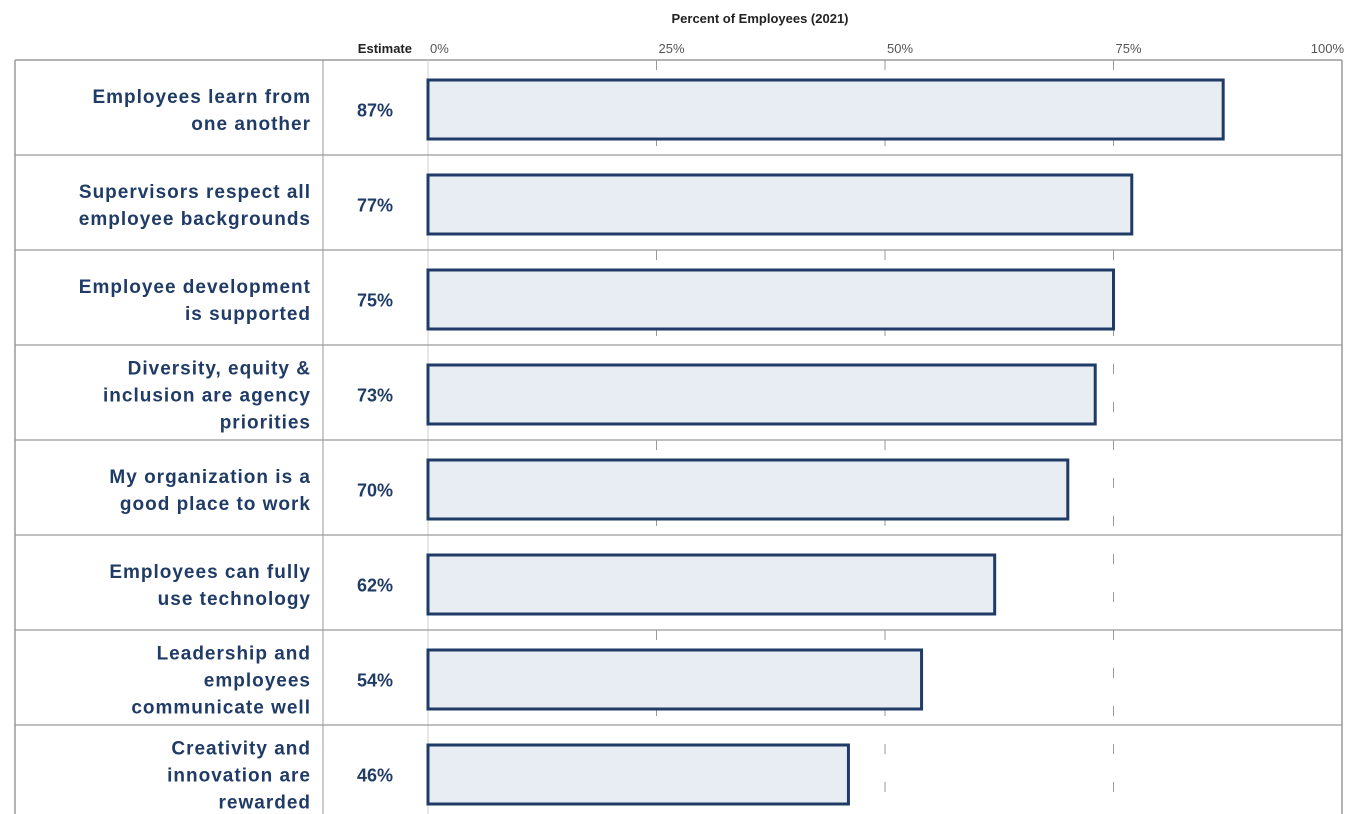 Image resolution: width=1363 pixels, height=814 pixels. I want to click on category-label: Employees learn from one another, so click(201, 111).